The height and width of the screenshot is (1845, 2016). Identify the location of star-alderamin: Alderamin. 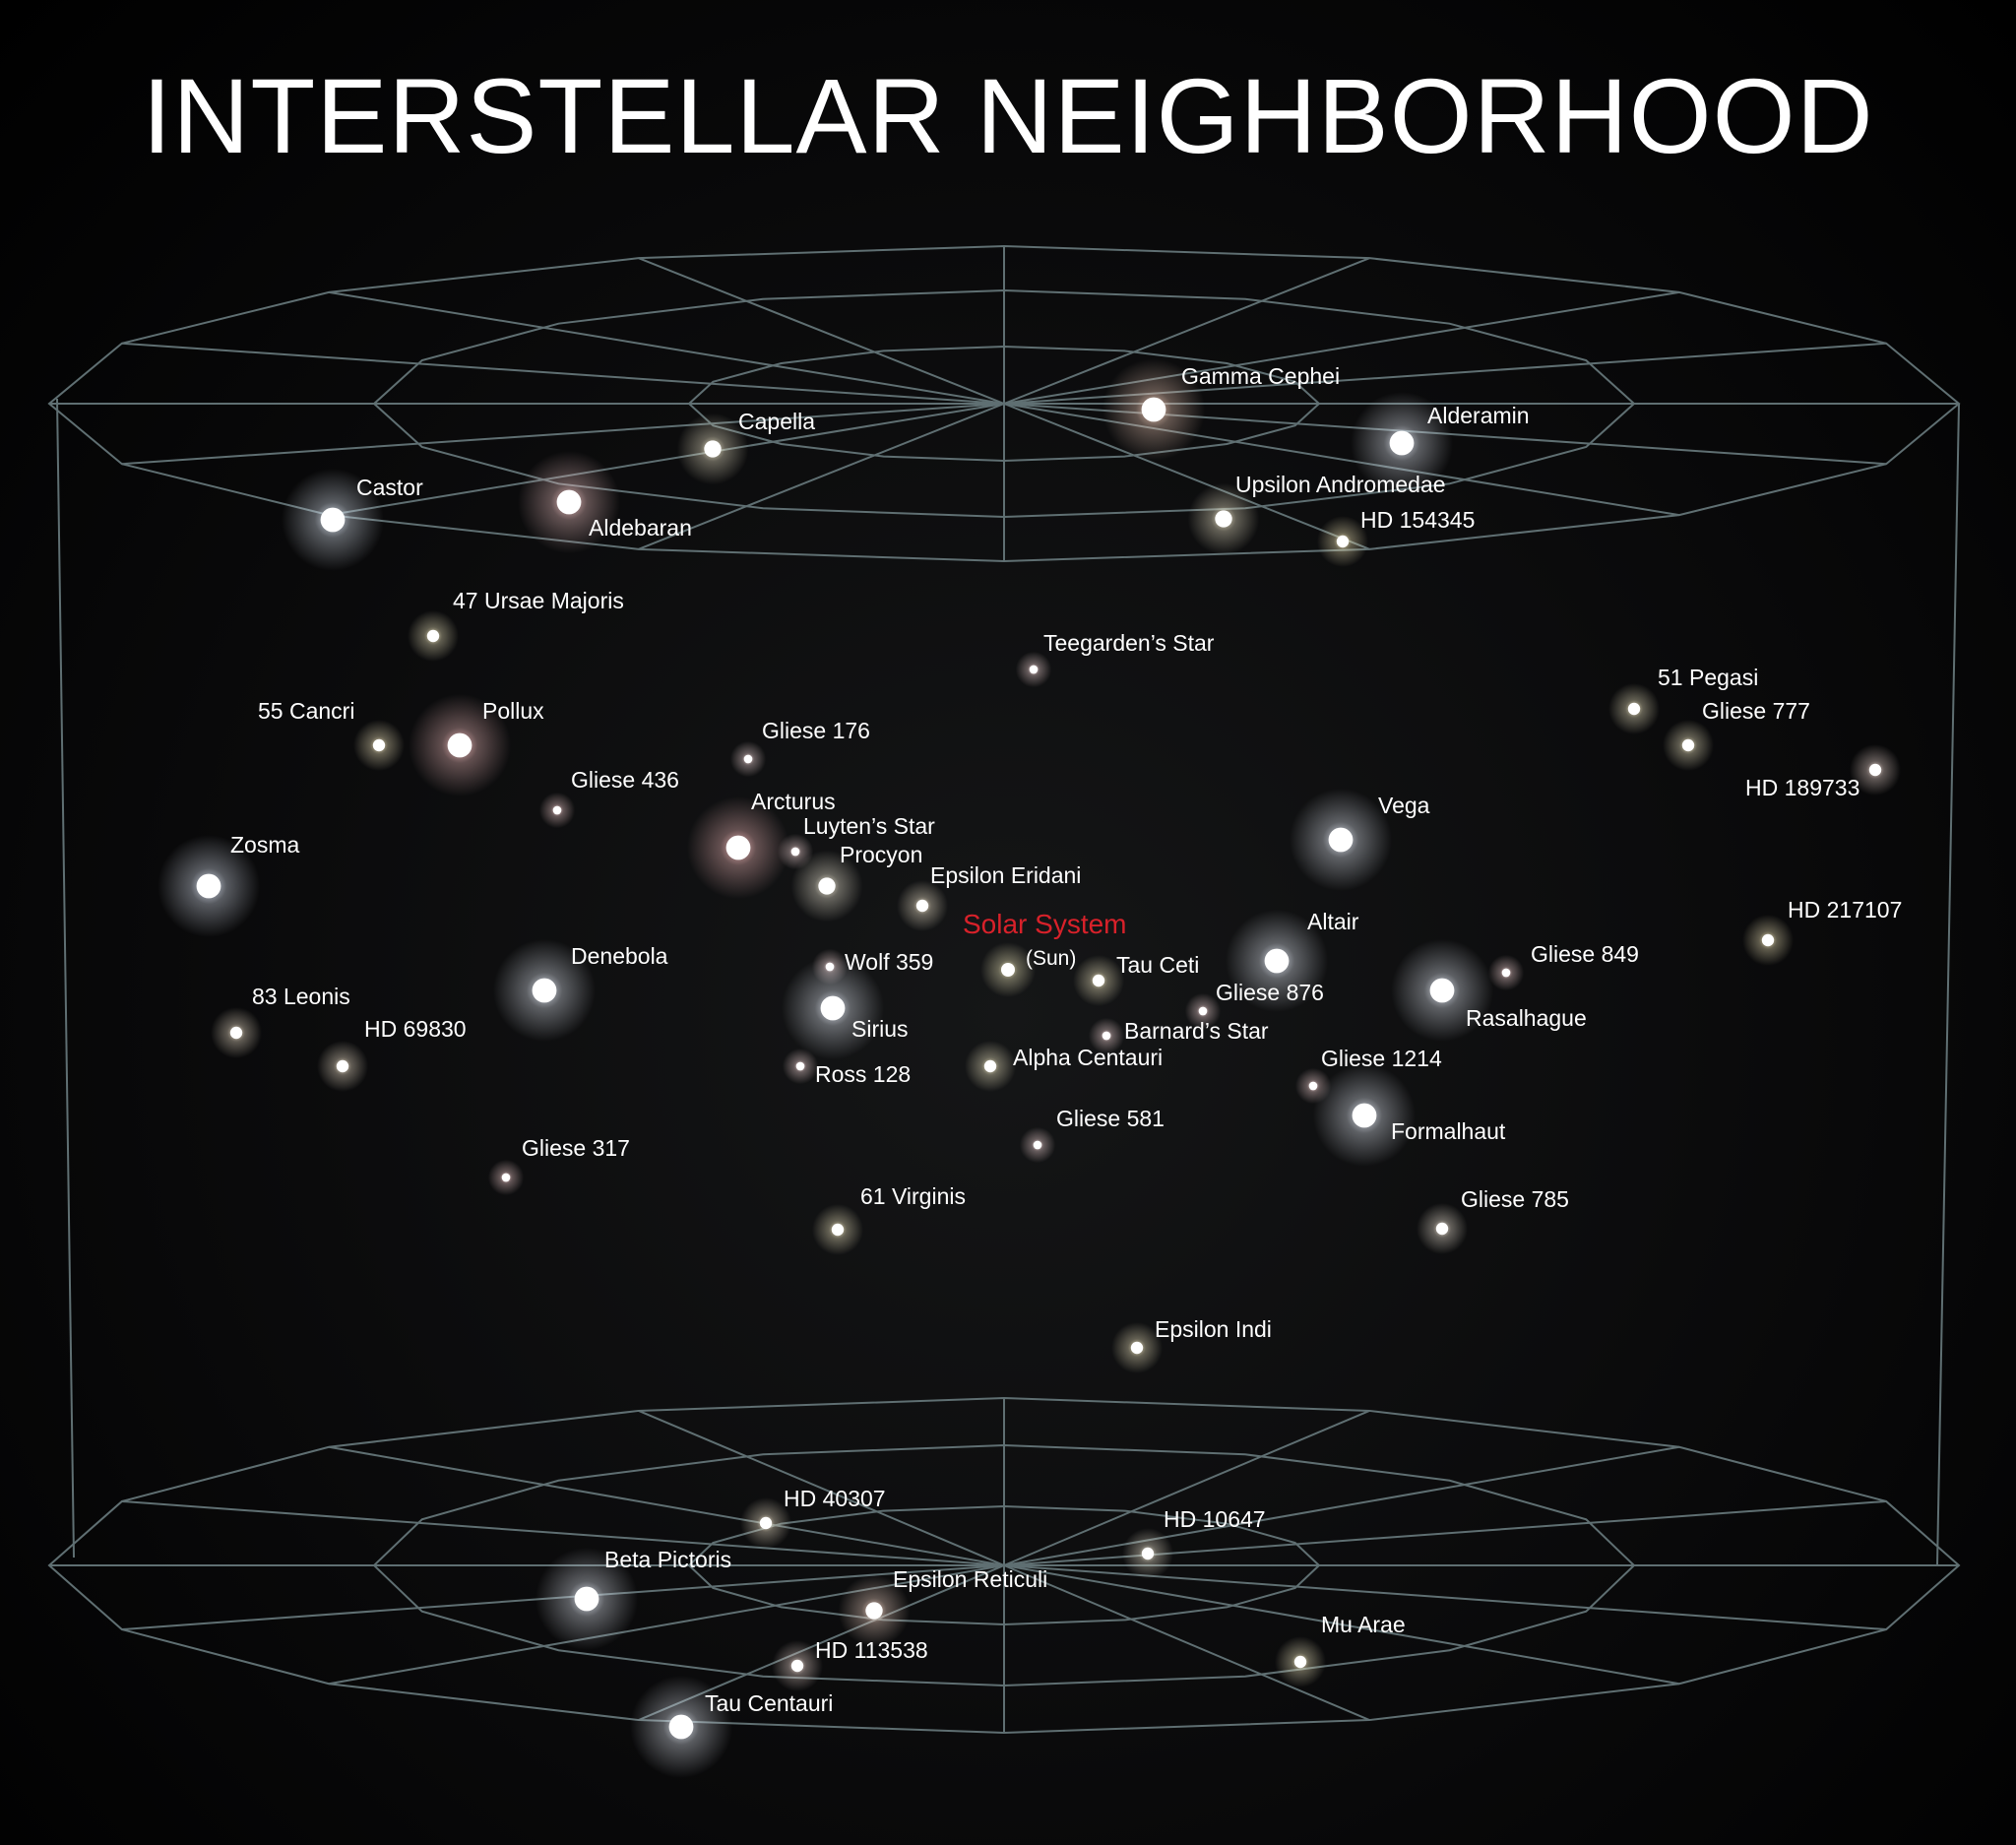
(1440, 443).